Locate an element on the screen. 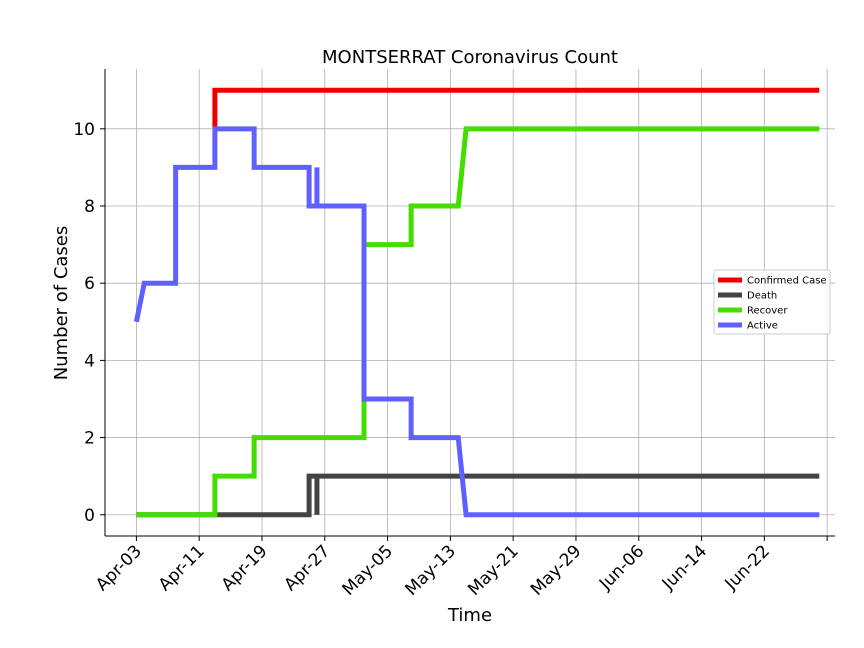 This screenshot has width=864, height=648. x-tick-label: Apr-27 is located at coordinates (308, 568).